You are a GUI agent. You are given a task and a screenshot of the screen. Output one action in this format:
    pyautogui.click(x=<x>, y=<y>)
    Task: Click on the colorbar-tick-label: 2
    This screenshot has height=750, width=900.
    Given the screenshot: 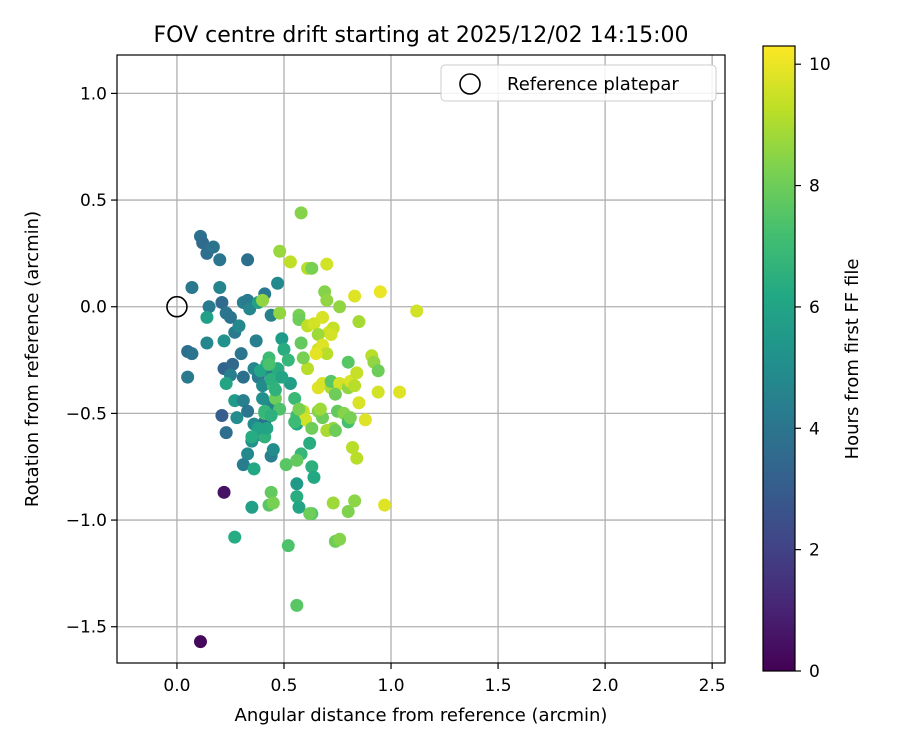 What is the action you would take?
    pyautogui.click(x=814, y=551)
    